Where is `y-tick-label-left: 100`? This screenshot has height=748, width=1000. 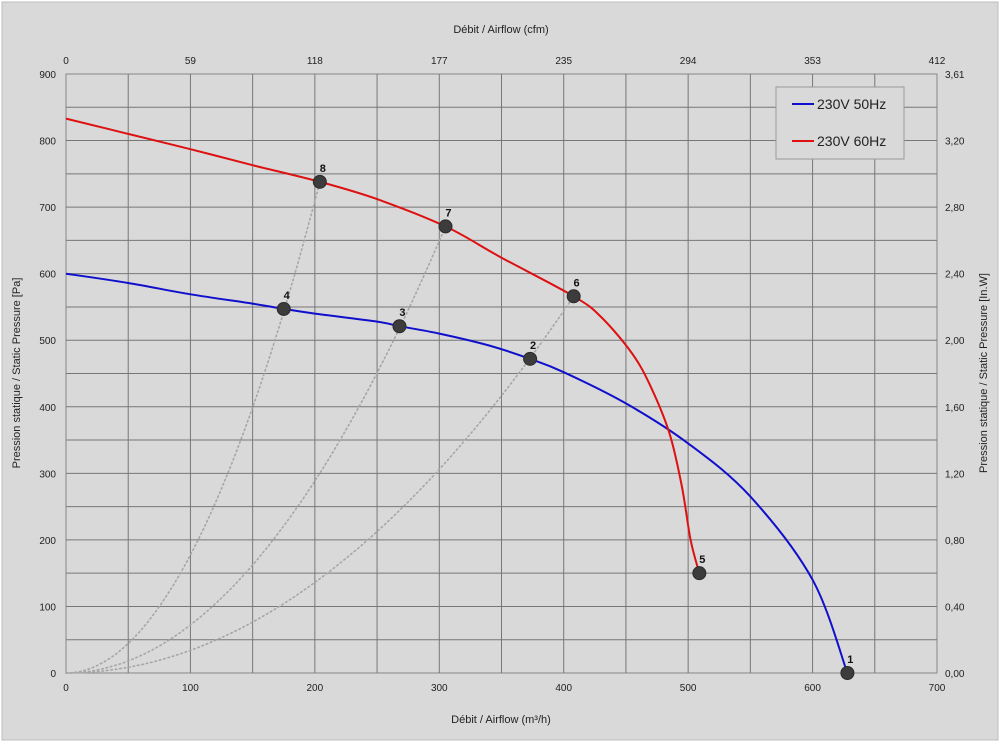
y-tick-label-left: 100 is located at coordinates (47, 607).